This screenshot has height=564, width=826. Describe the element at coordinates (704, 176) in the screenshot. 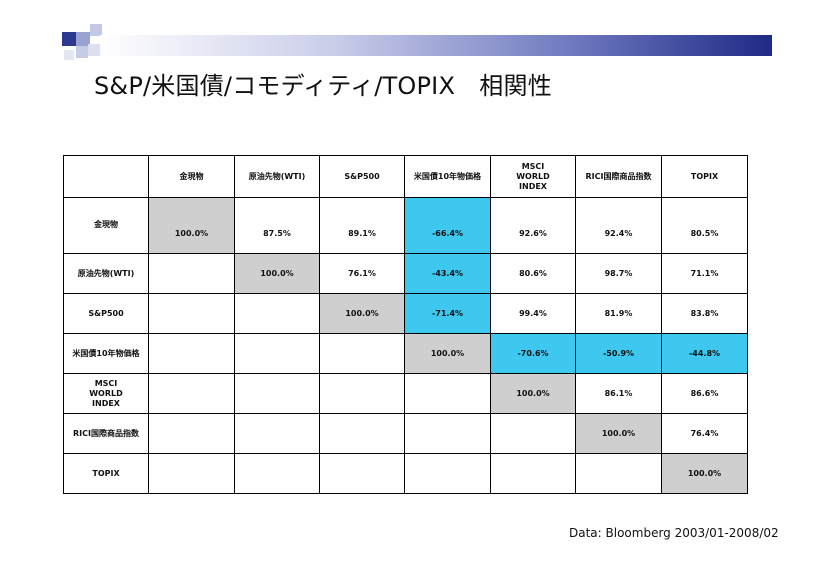

I see `column-header: TOPIX` at that location.